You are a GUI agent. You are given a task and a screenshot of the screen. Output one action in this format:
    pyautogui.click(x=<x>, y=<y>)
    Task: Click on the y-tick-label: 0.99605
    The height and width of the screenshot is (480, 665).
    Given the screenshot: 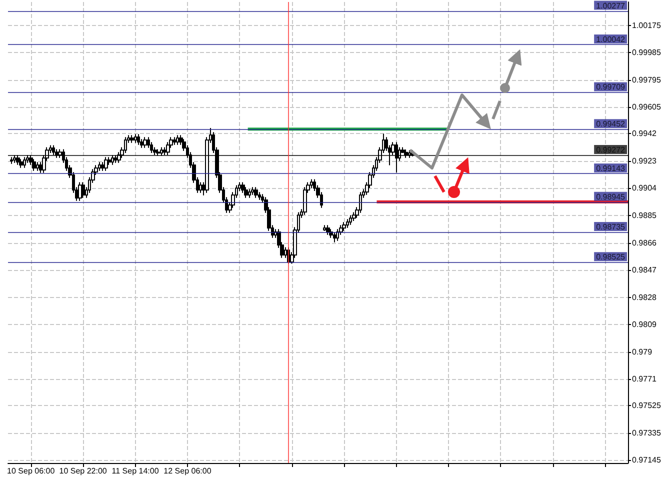 What is the action you would take?
    pyautogui.click(x=647, y=107)
    